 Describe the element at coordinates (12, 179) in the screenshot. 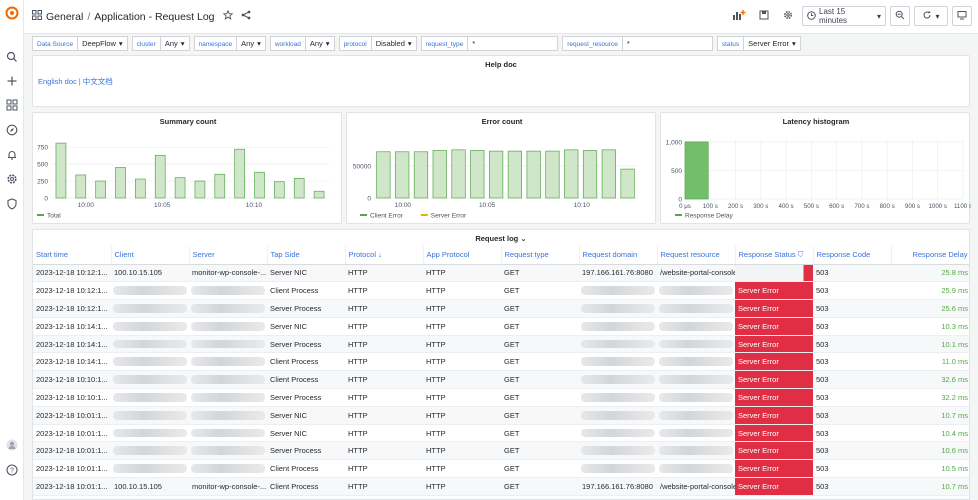

I see `gear-icon` at that location.